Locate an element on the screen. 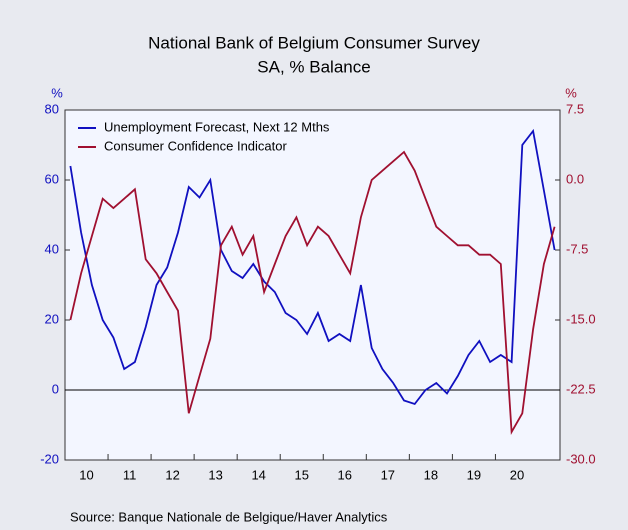  x-tick-label: 15 is located at coordinates (302, 474).